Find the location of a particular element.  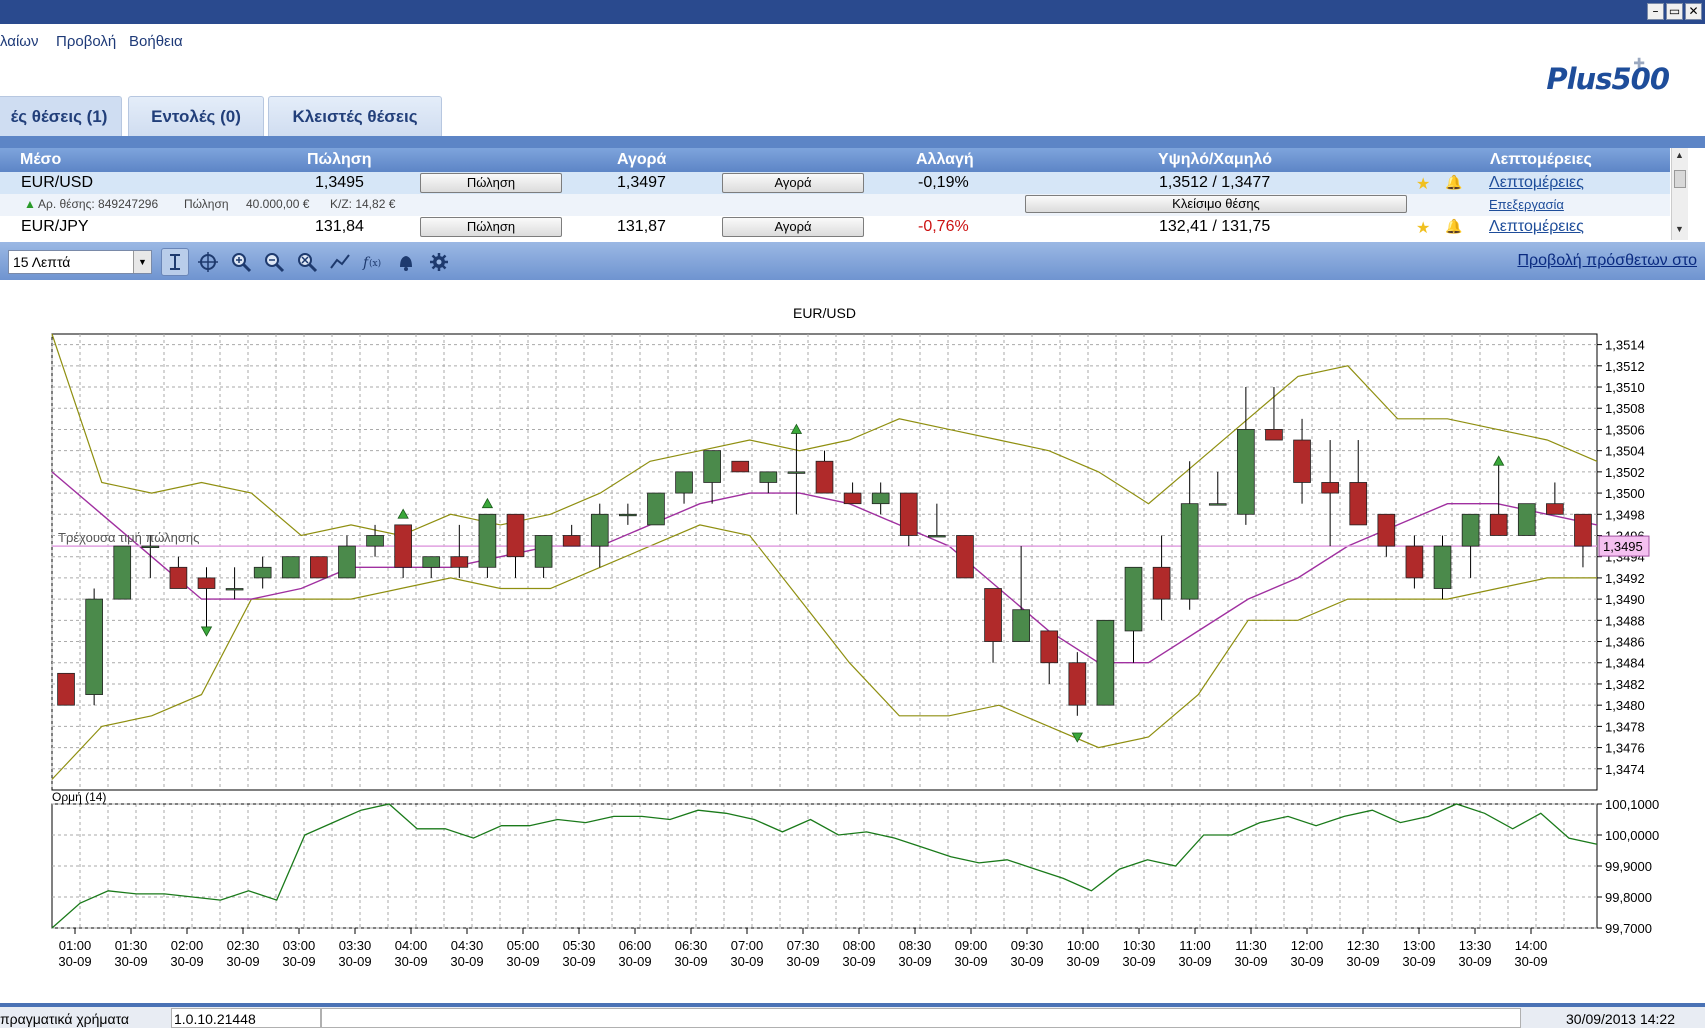

minimize-button: – is located at coordinates (1655, 11).